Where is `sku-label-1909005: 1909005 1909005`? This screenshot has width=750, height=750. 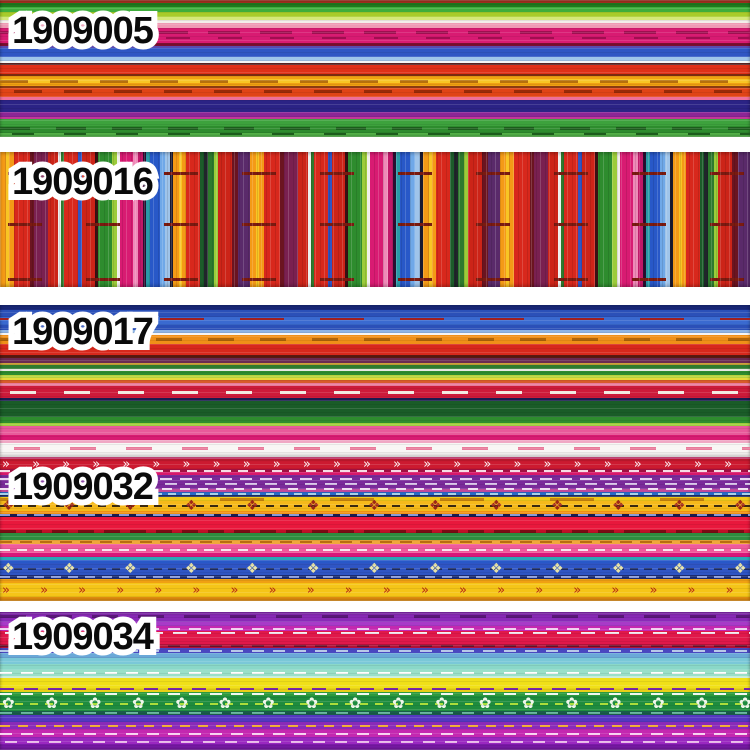
sku-label-1909005: 1909005 1909005 is located at coordinates (83, 31).